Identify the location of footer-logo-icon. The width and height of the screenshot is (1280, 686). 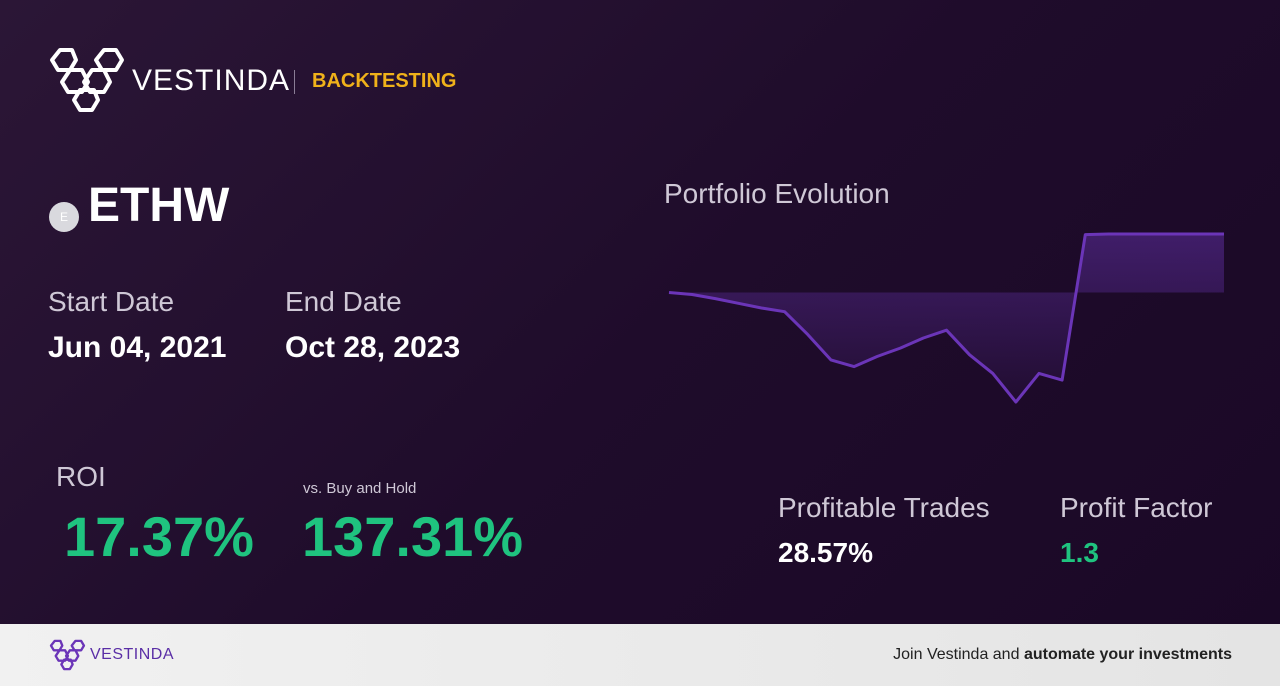
(67, 655).